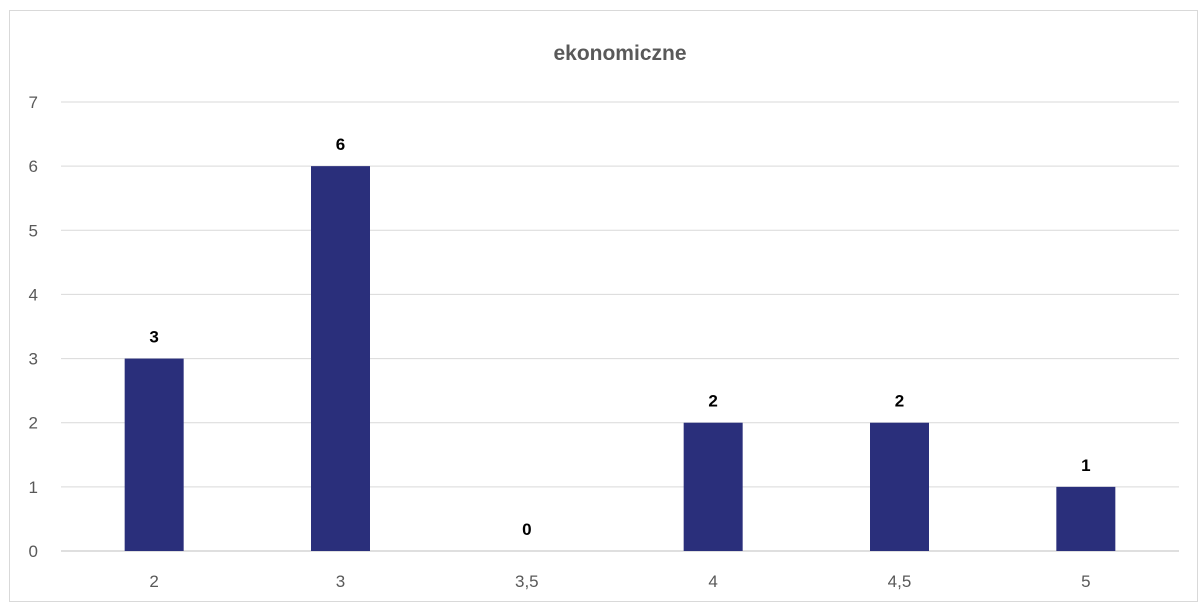  Describe the element at coordinates (153, 581) in the screenshot. I see `x-tick-label: 2` at that location.